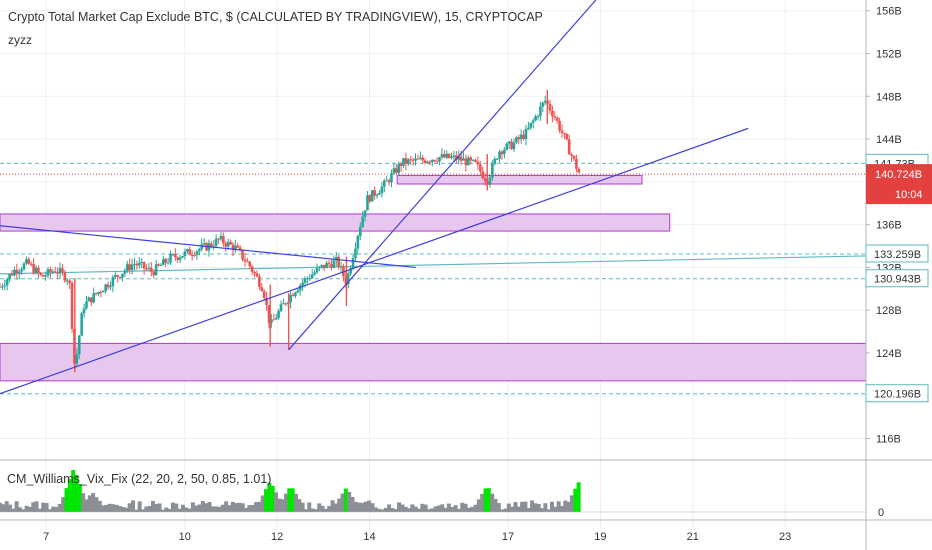 Image resolution: width=932 pixels, height=550 pixels. What do you see at coordinates (889, 354) in the screenshot?
I see `y-tick-label: 124B` at bounding box center [889, 354].